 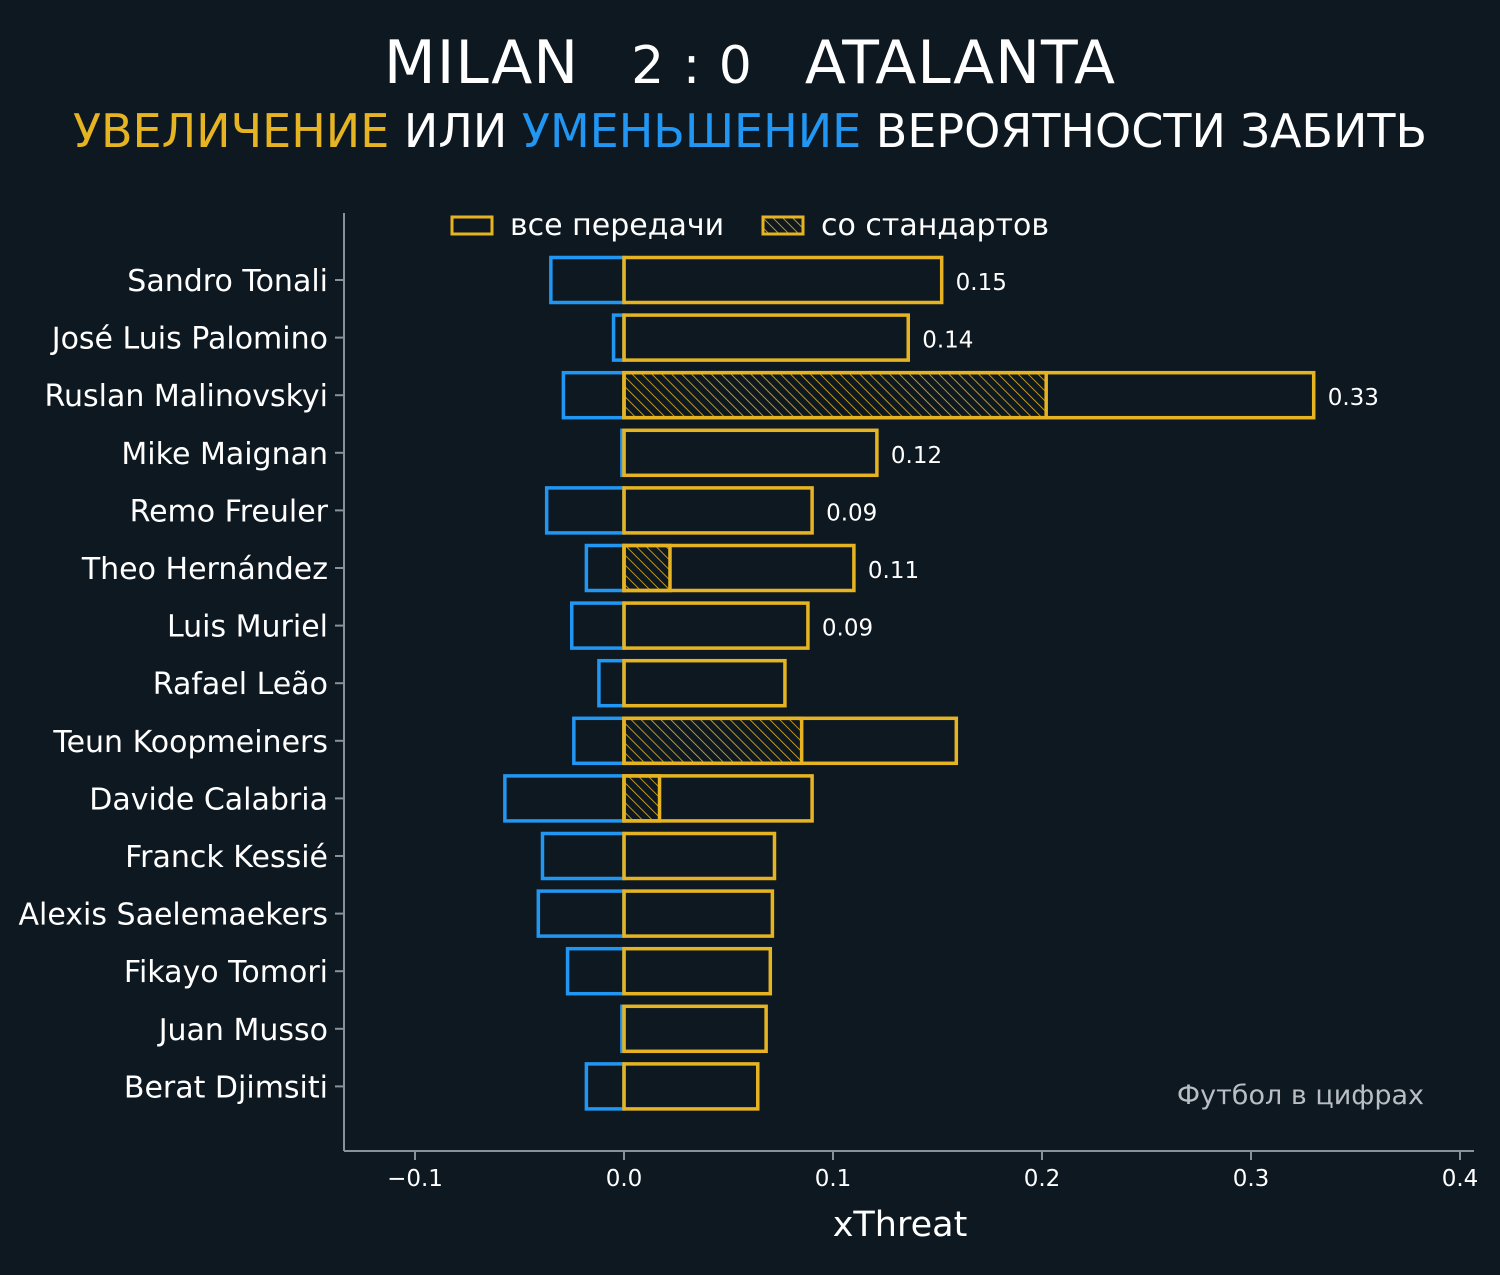 What do you see at coordinates (916, 456) in the screenshot?
I see `data-label: 0.12` at bounding box center [916, 456].